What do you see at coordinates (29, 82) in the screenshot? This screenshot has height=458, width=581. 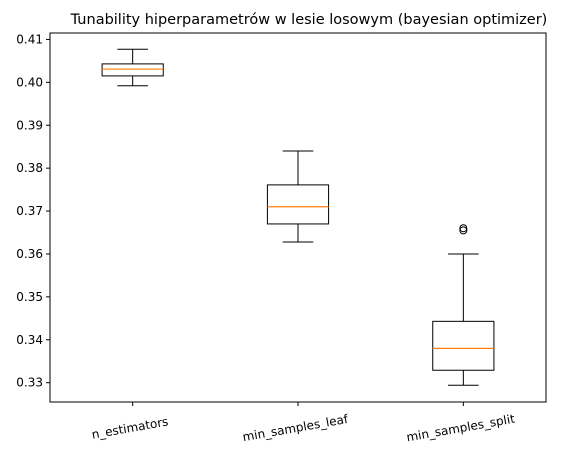 I see `y-tick-label: 0.40` at bounding box center [29, 82].